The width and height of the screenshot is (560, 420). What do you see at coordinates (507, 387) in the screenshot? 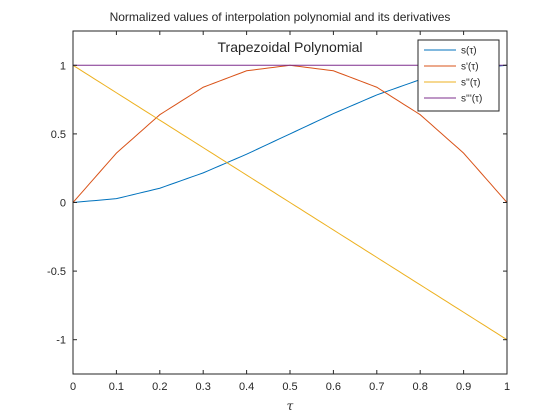
I see `x-tick-label: 1` at bounding box center [507, 387].